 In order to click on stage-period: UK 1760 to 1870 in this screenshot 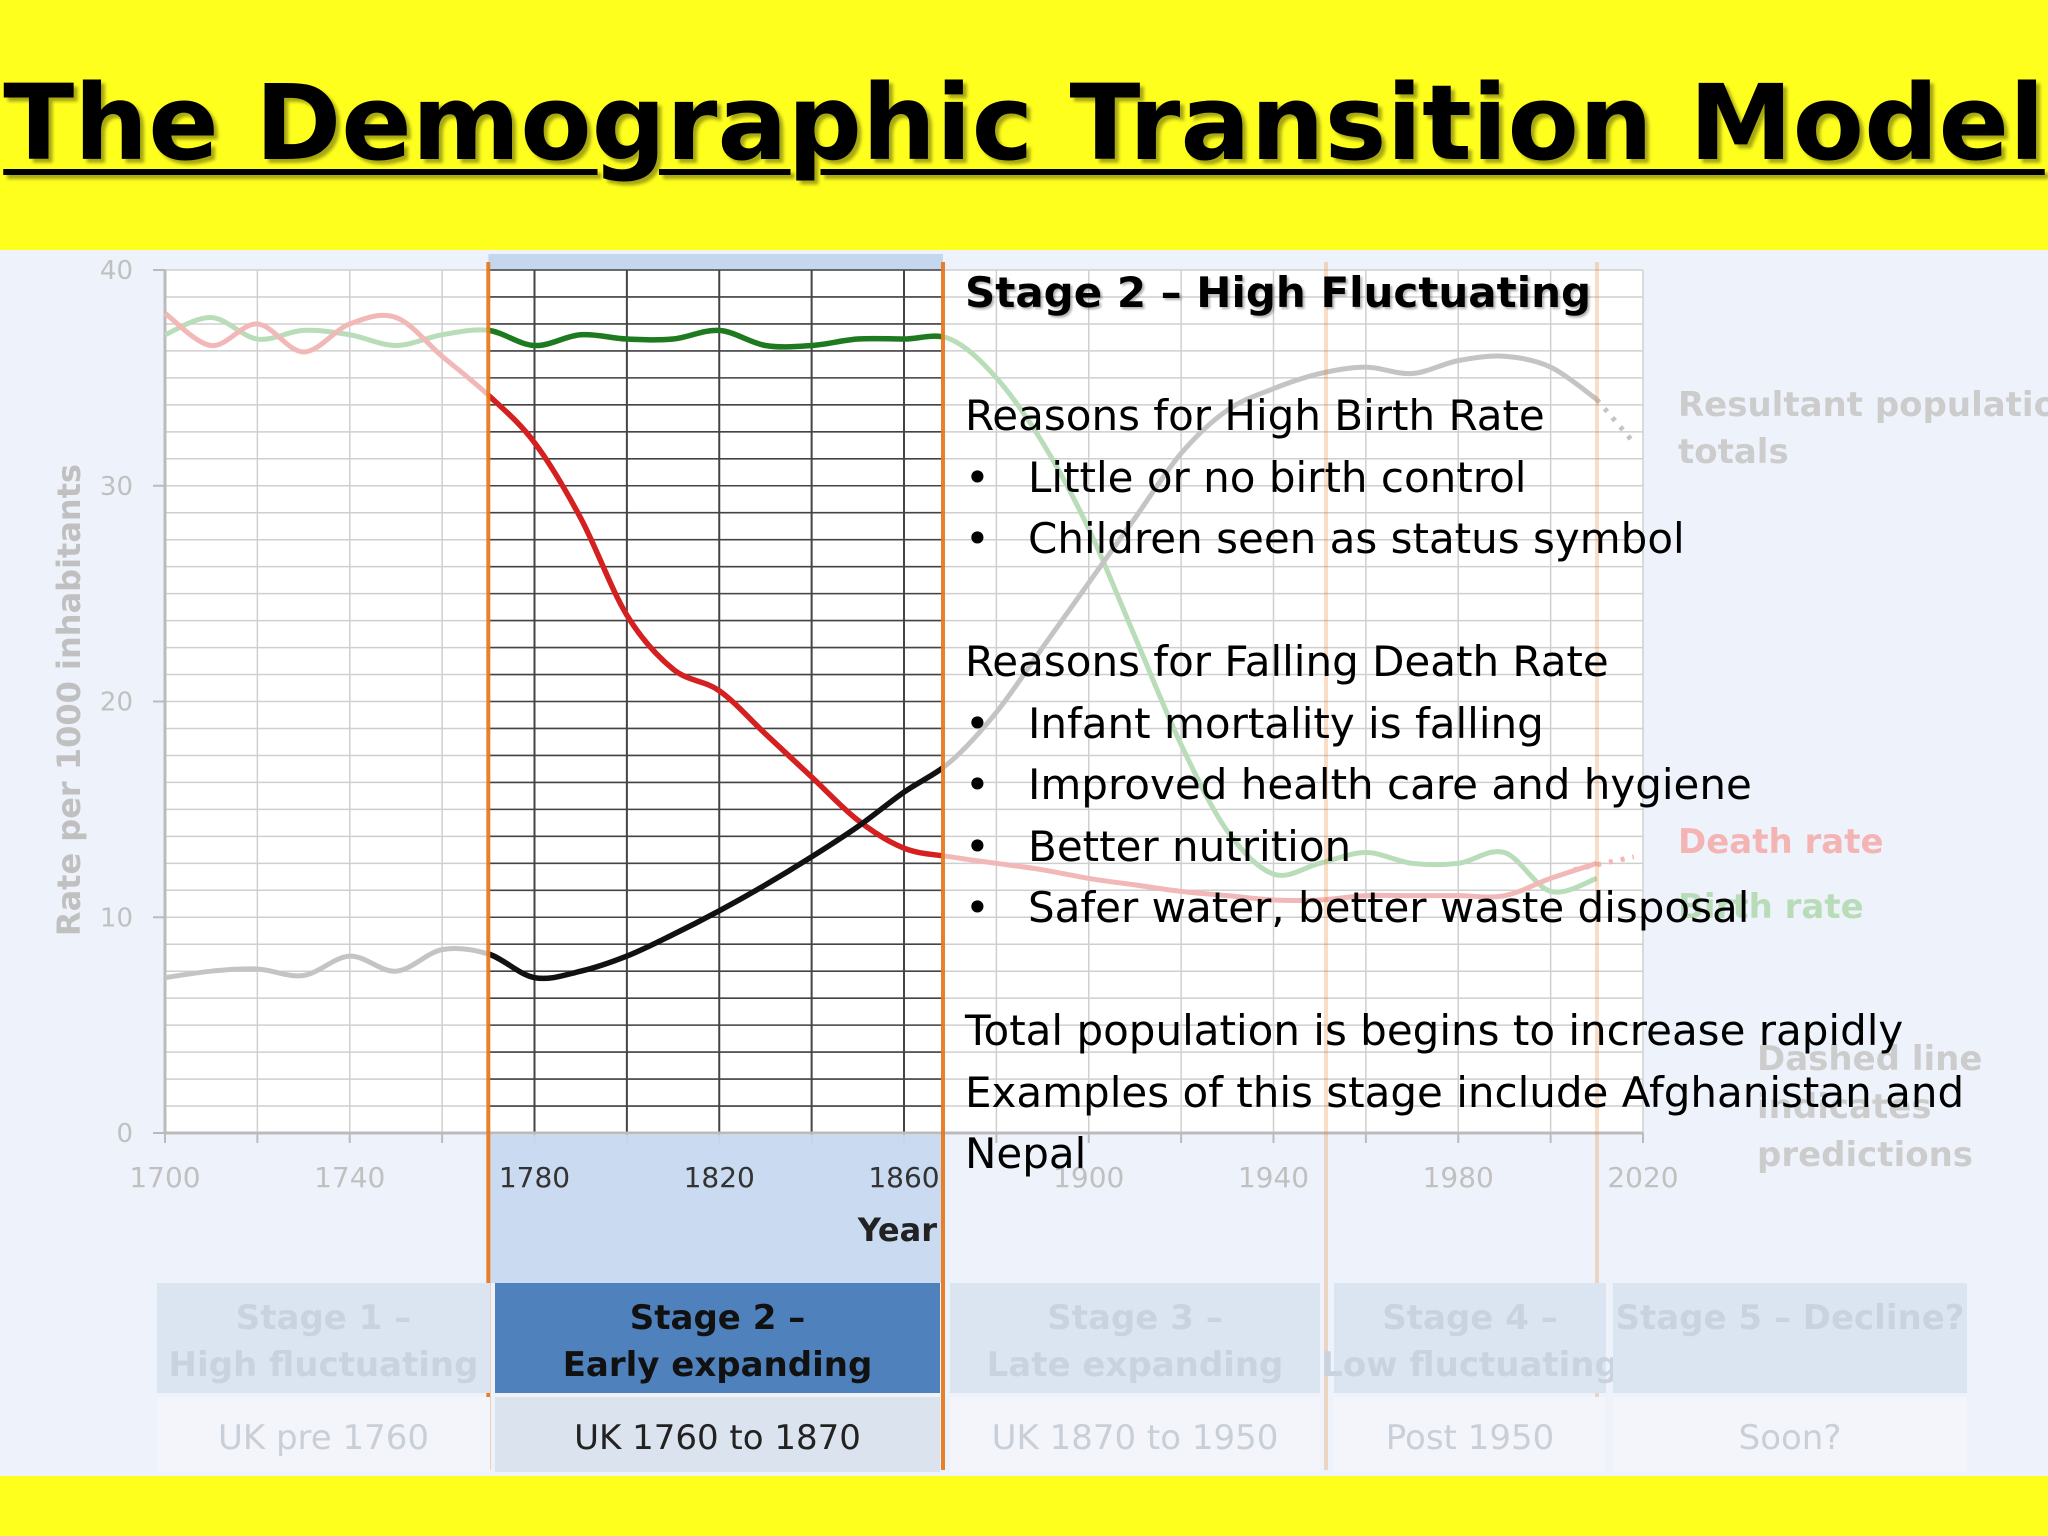, I will do `click(717, 1438)`.